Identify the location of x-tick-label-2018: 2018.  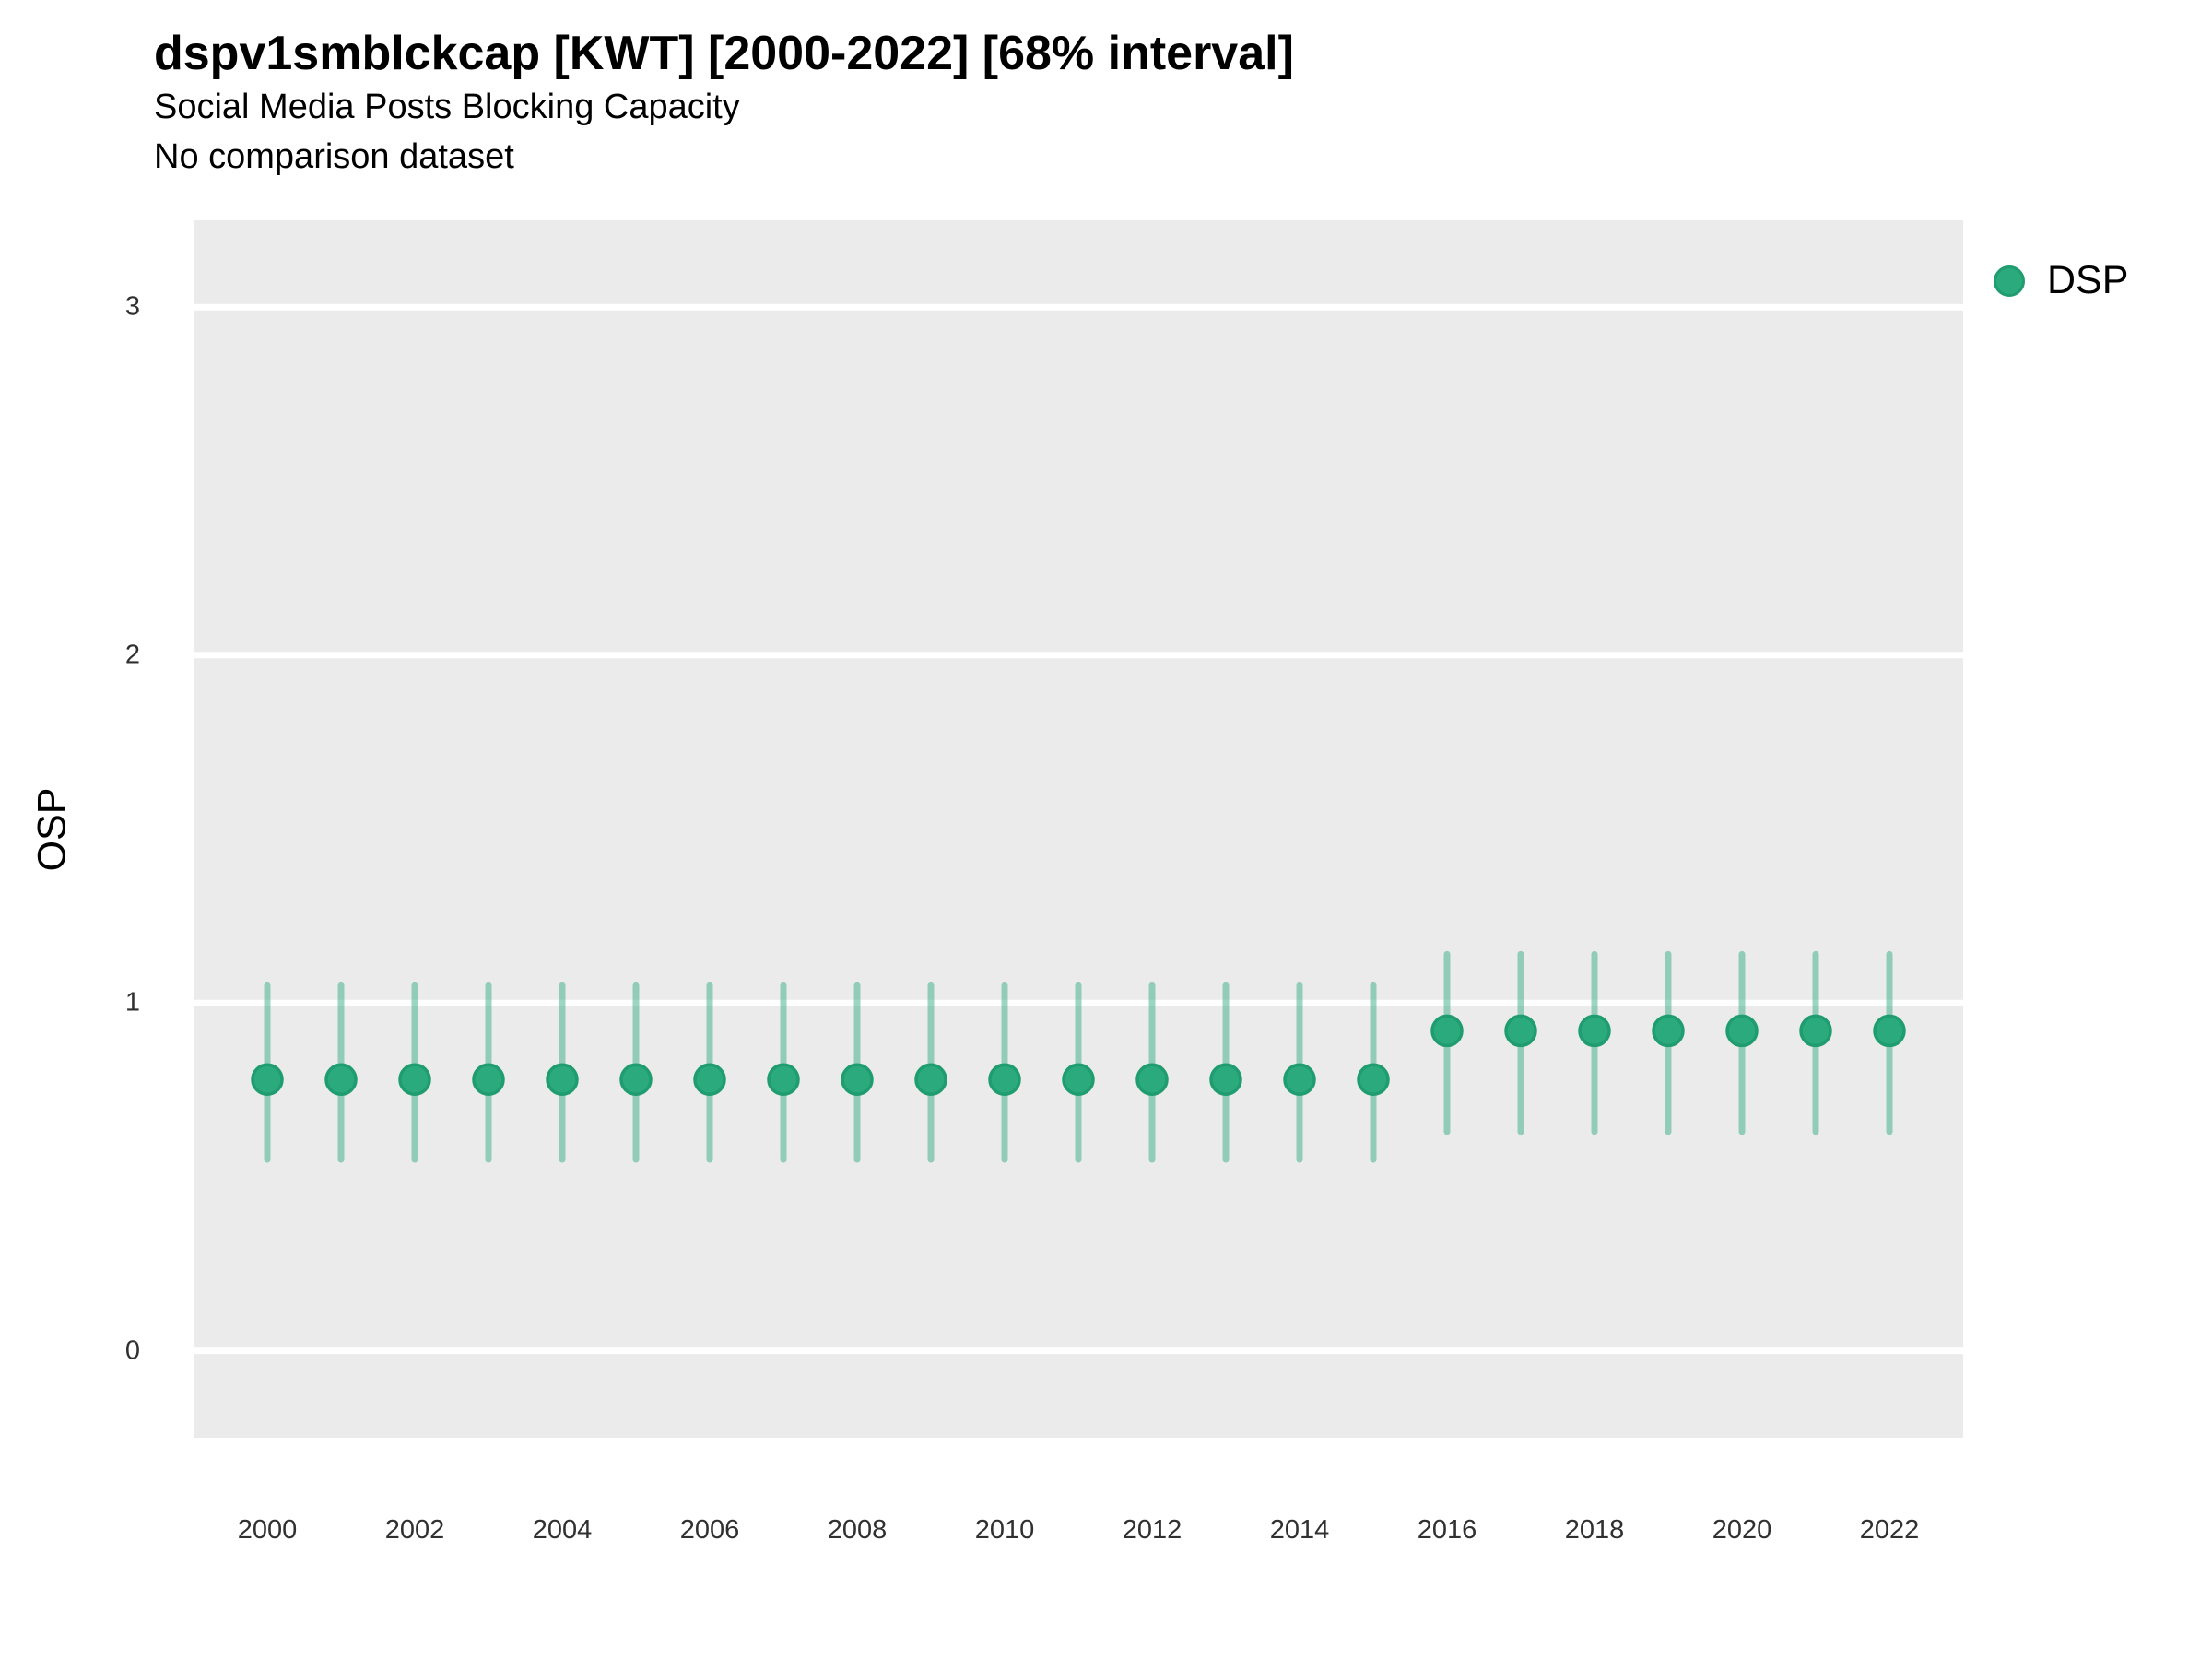
(1594, 1530).